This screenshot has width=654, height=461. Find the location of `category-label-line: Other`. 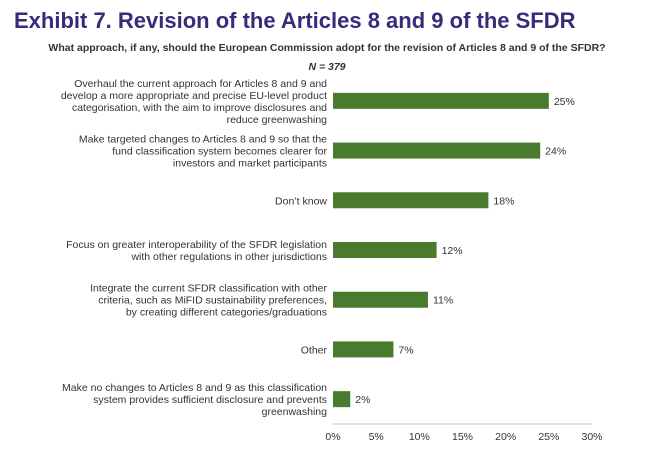

category-label-line: Other is located at coordinates (314, 350).